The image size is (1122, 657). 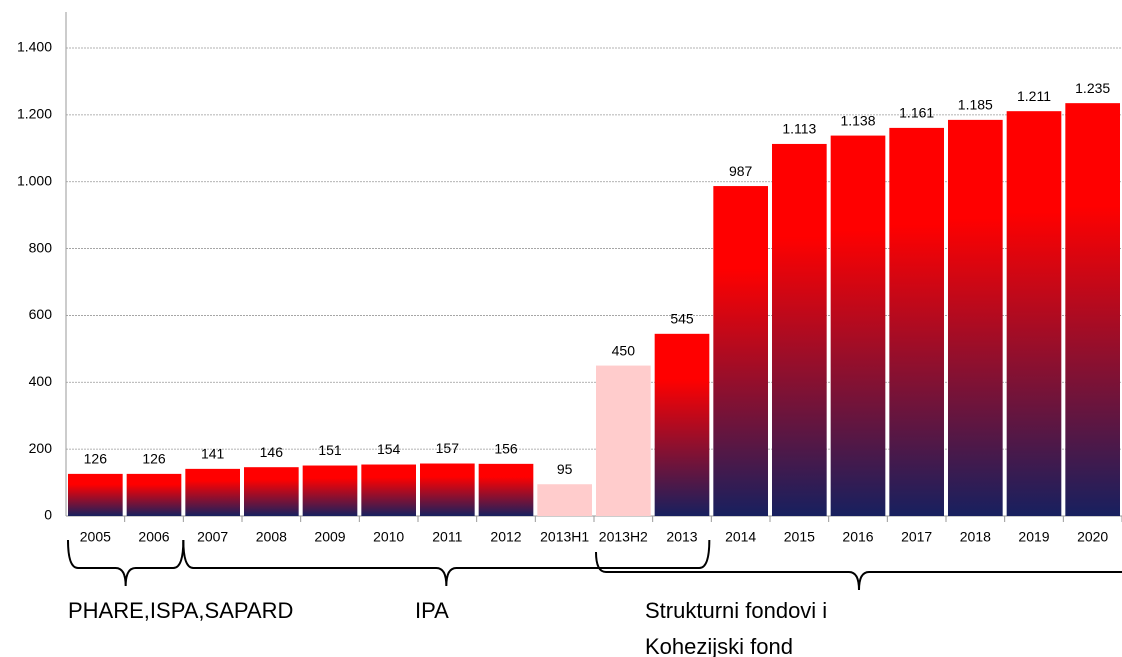 I want to click on value-label: 450, so click(x=624, y=350).